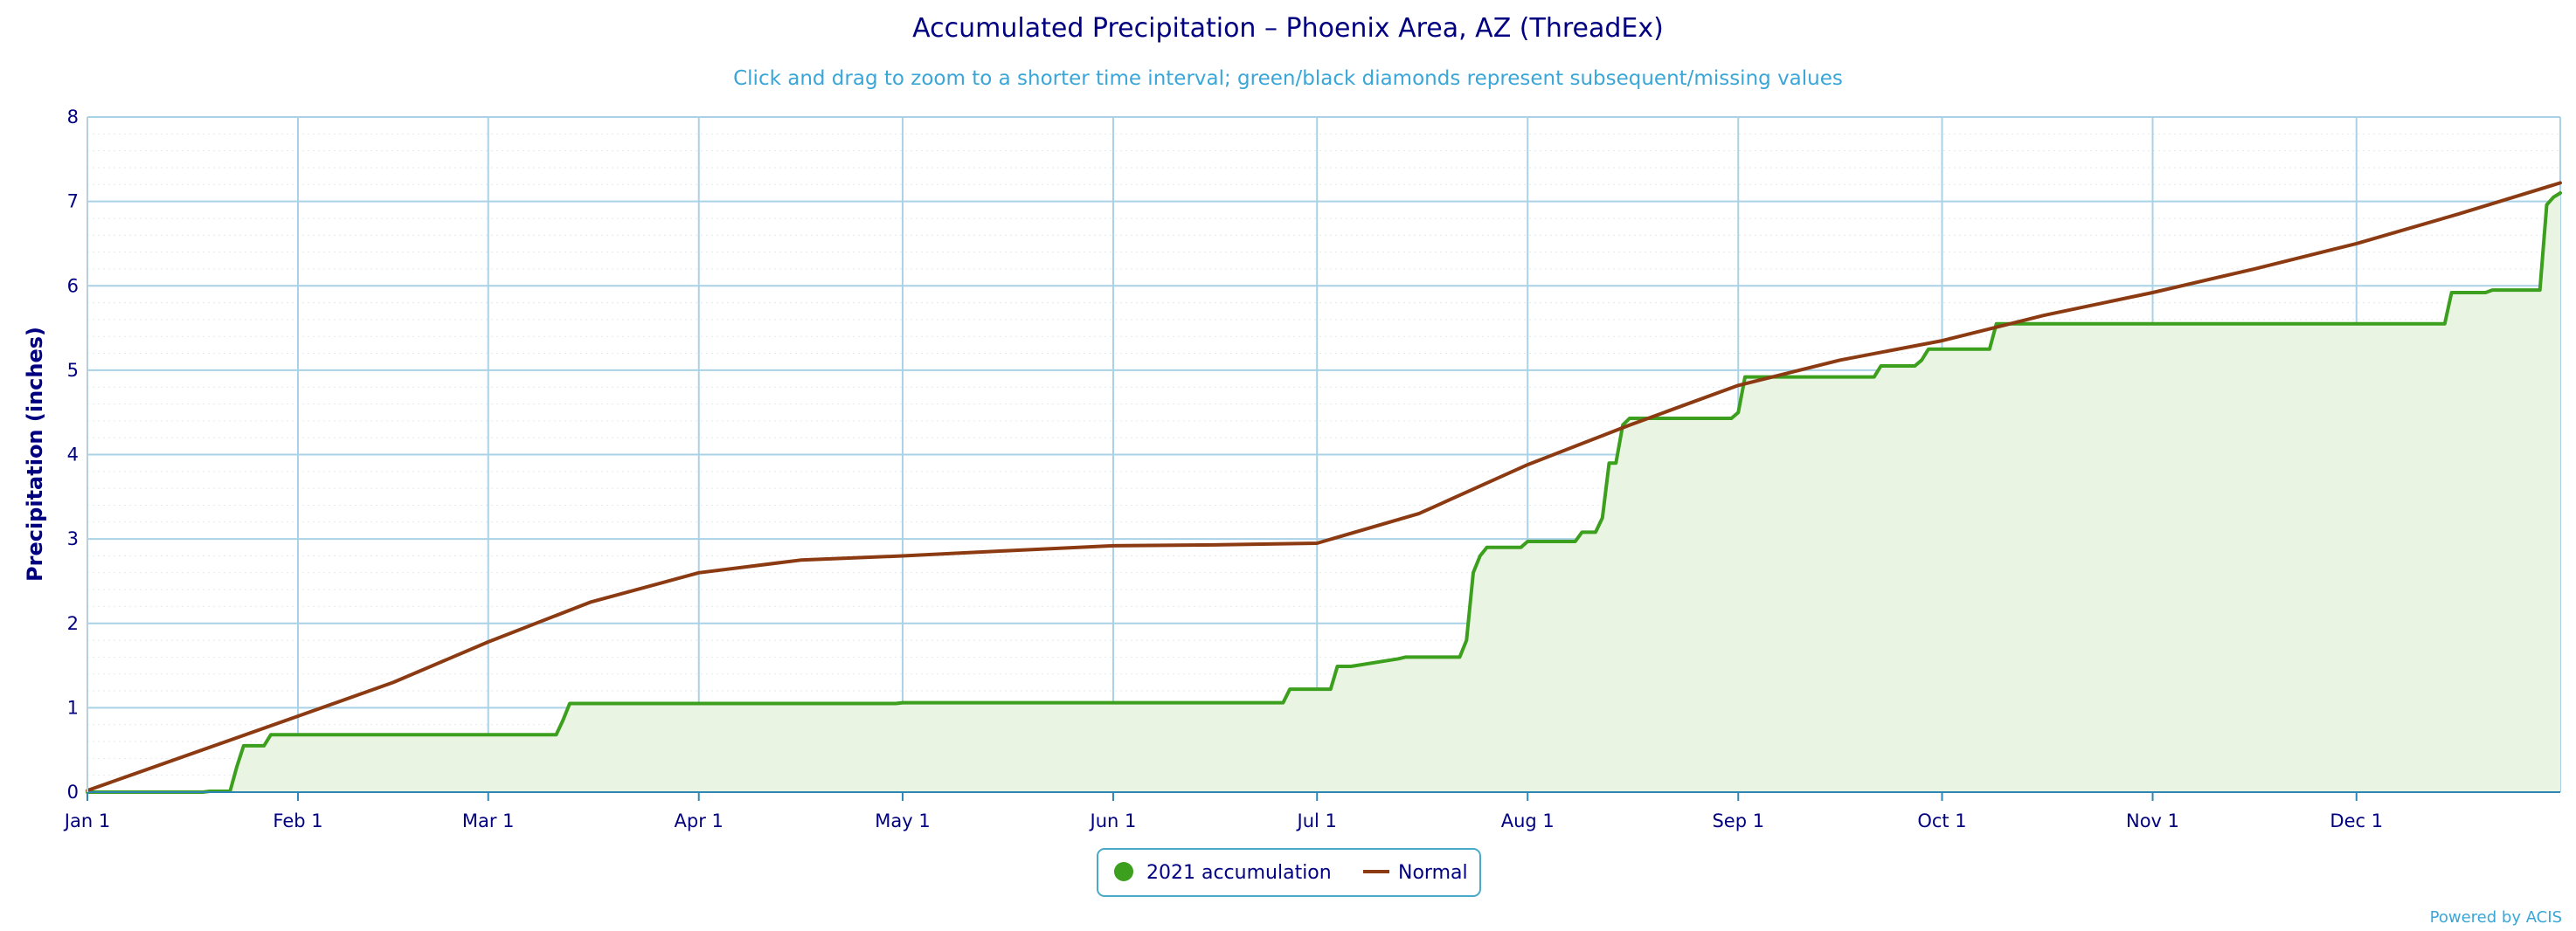  What do you see at coordinates (1123, 871) in the screenshot?
I see `legend-marker-2021-icon` at bounding box center [1123, 871].